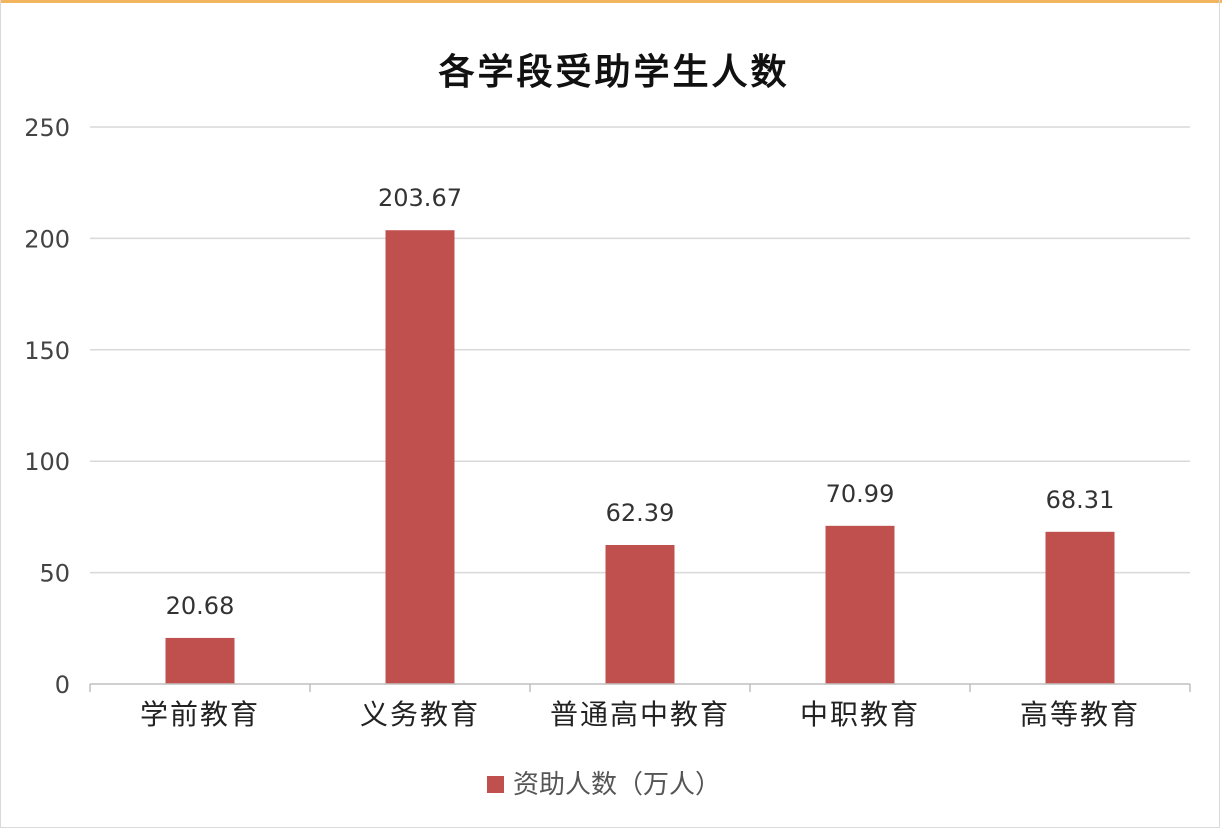  Describe the element at coordinates (420, 198) in the screenshot. I see `data-label: 203.67` at that location.